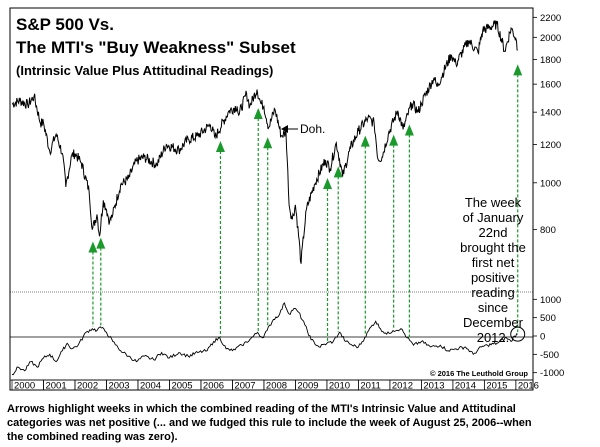 This screenshot has width=600, height=447. Describe the element at coordinates (550, 38) in the screenshot. I see `price-tick-label: 2000` at that location.